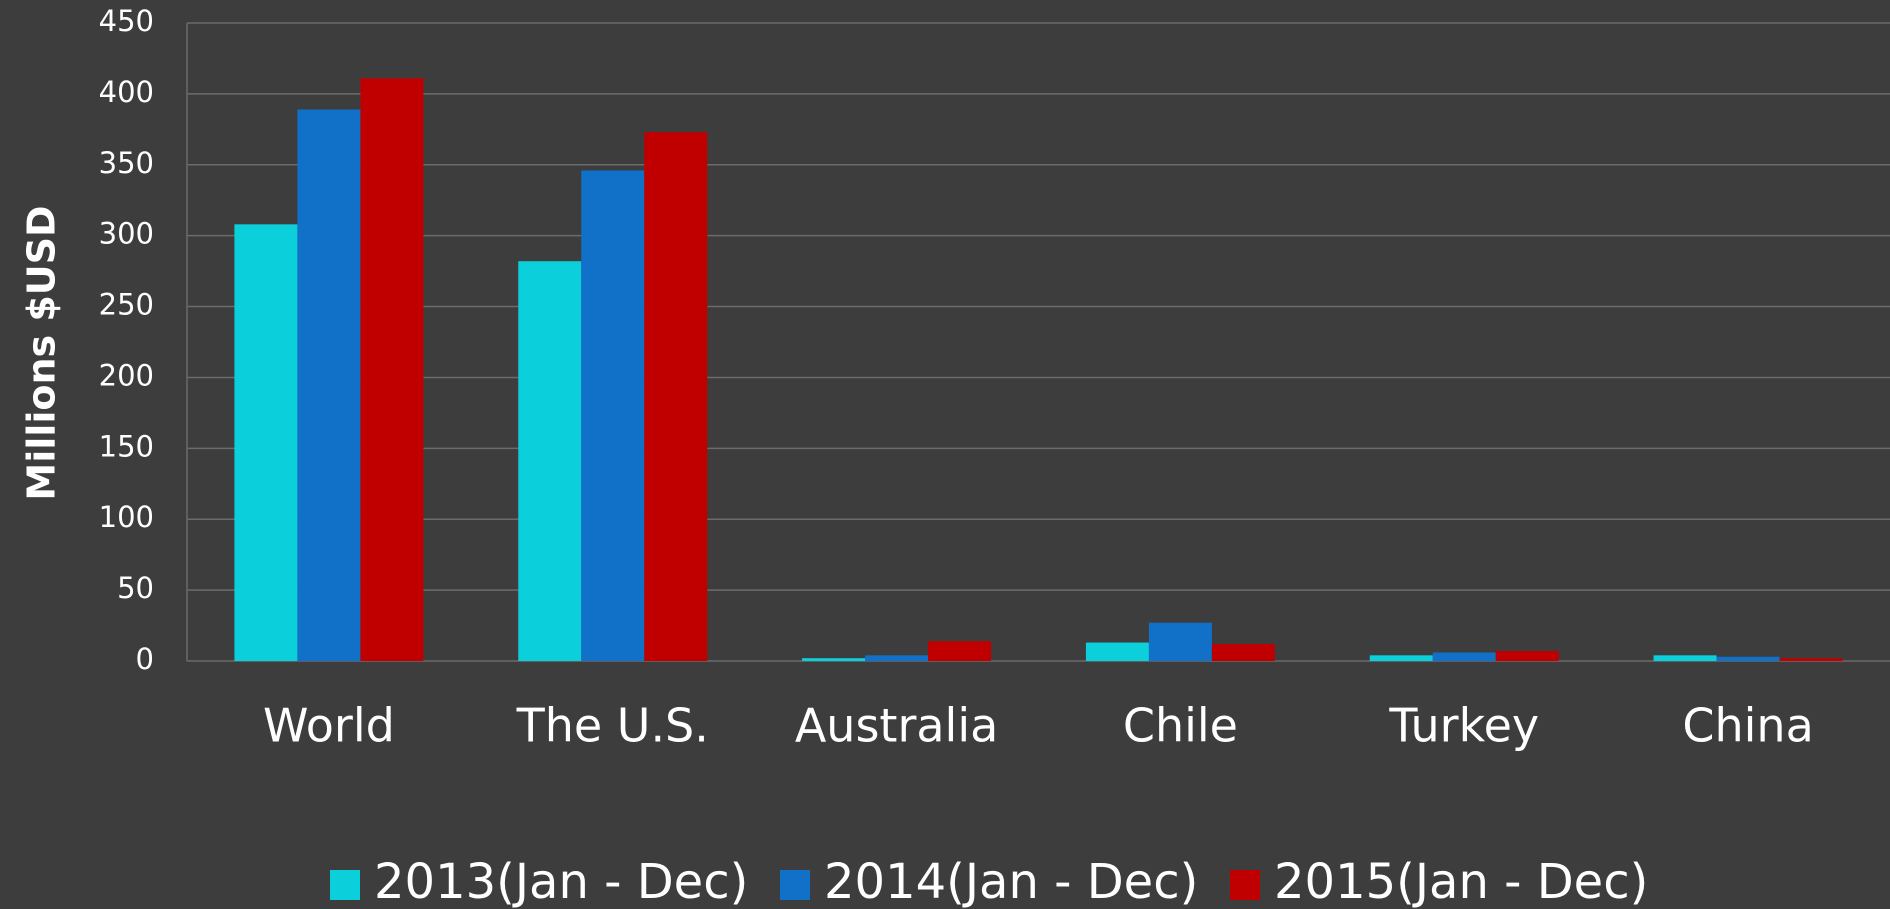 This screenshot has width=1890, height=909. Describe the element at coordinates (1461, 881) in the screenshot. I see `legend-label: 2015(Jan - Dec)` at that location.